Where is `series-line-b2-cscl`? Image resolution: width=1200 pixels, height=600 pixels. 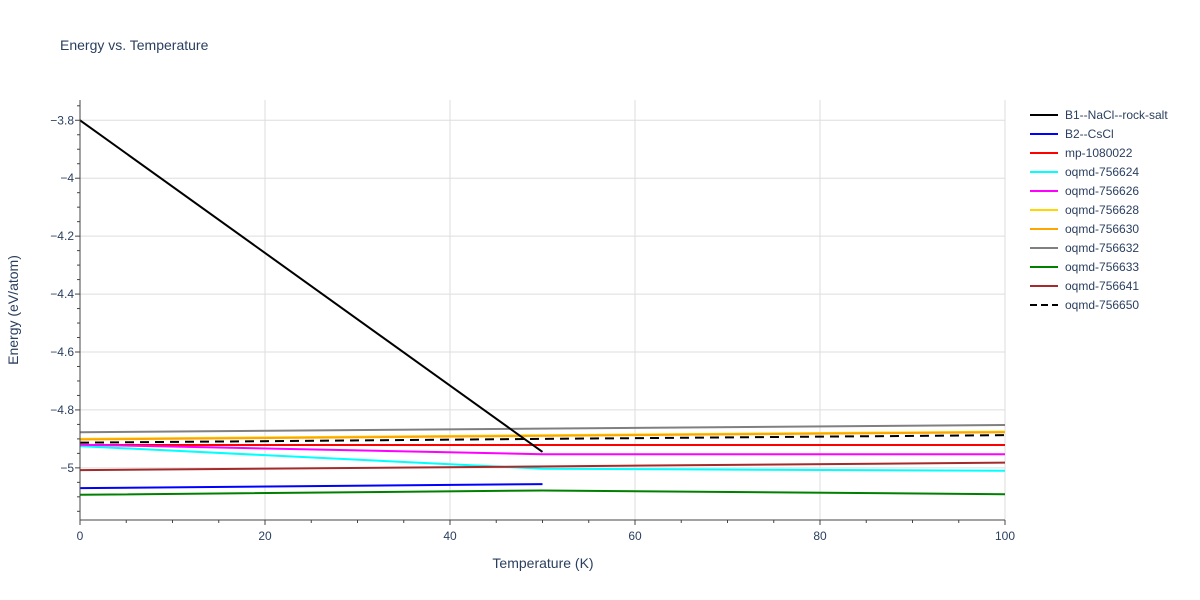 series-line-b2-cscl is located at coordinates (311, 486).